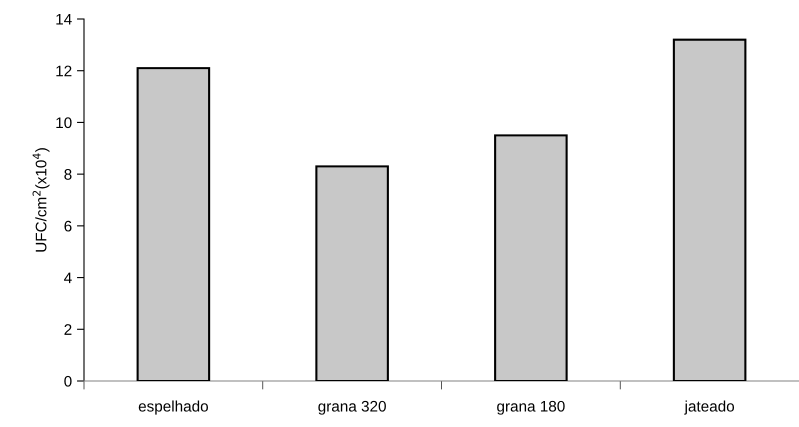  What do you see at coordinates (709, 407) in the screenshot?
I see `x-tick-label: jateado` at bounding box center [709, 407].